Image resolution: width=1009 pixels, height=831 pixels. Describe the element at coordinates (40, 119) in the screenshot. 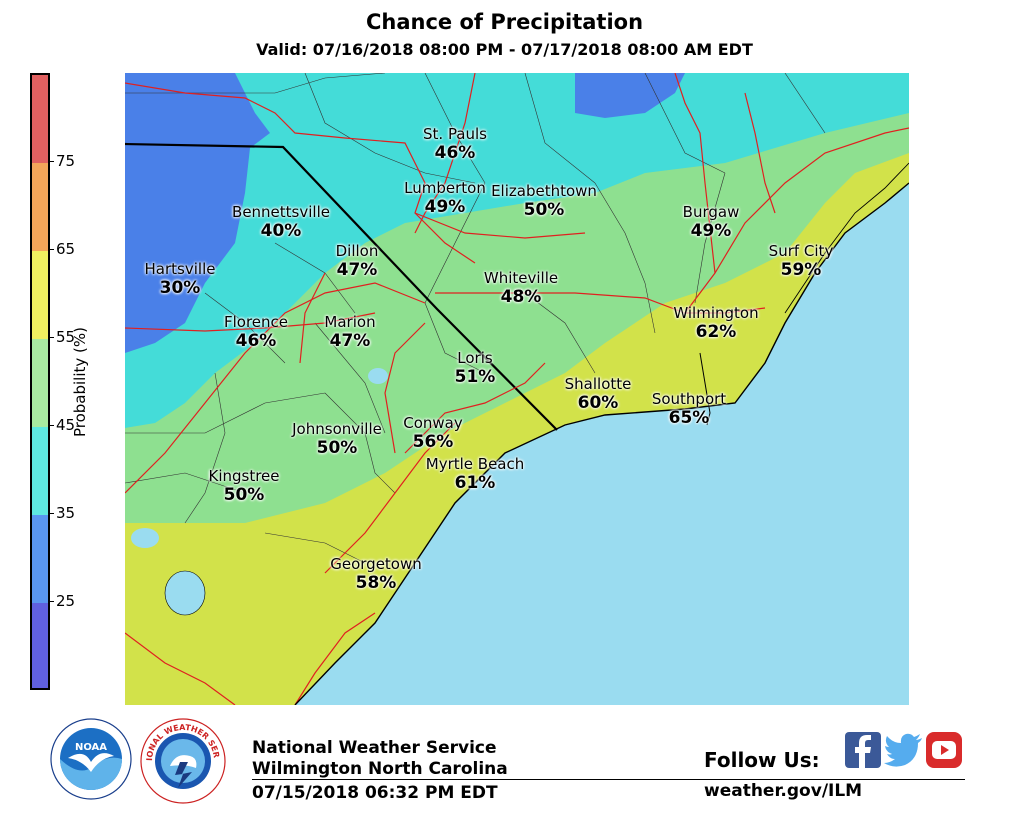

I see `colorbar-band-75plus` at that location.